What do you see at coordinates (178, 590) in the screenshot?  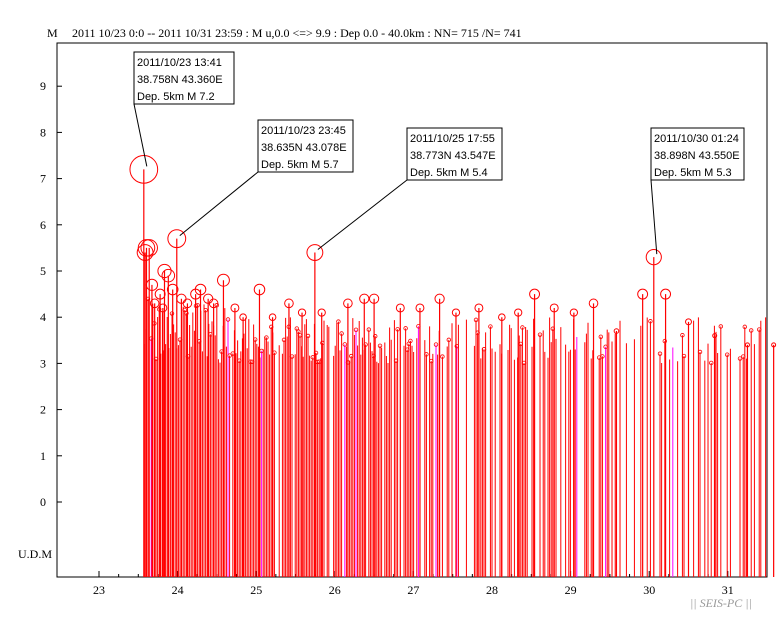 I see `x-tick-label: 24` at bounding box center [178, 590].